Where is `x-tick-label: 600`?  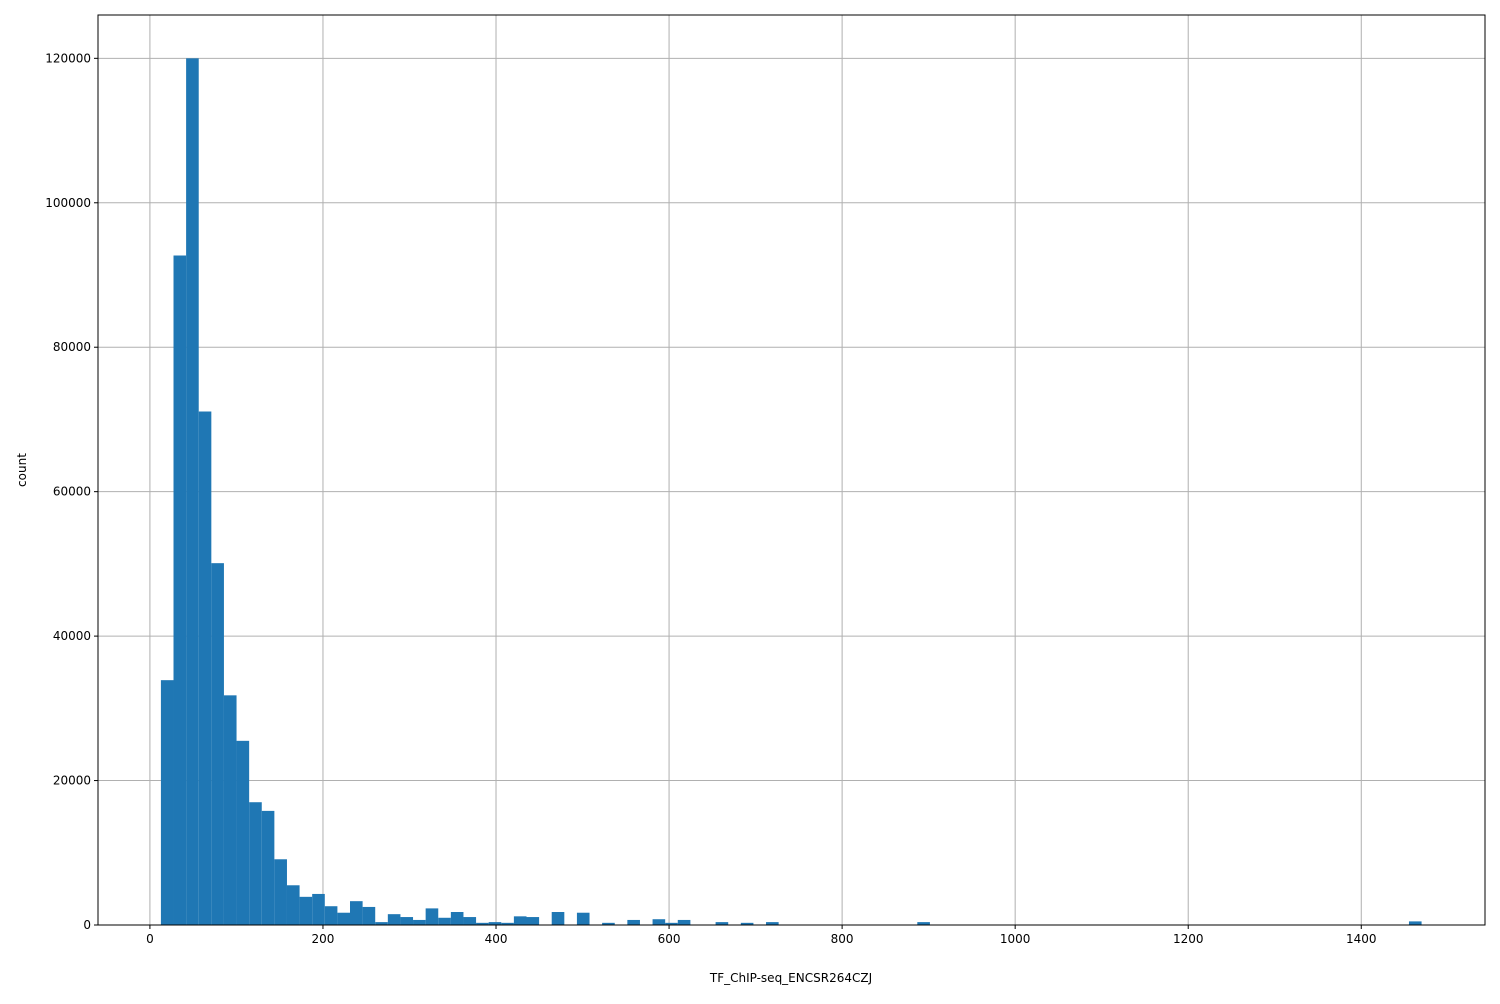 x-tick-label: 600 is located at coordinates (669, 939).